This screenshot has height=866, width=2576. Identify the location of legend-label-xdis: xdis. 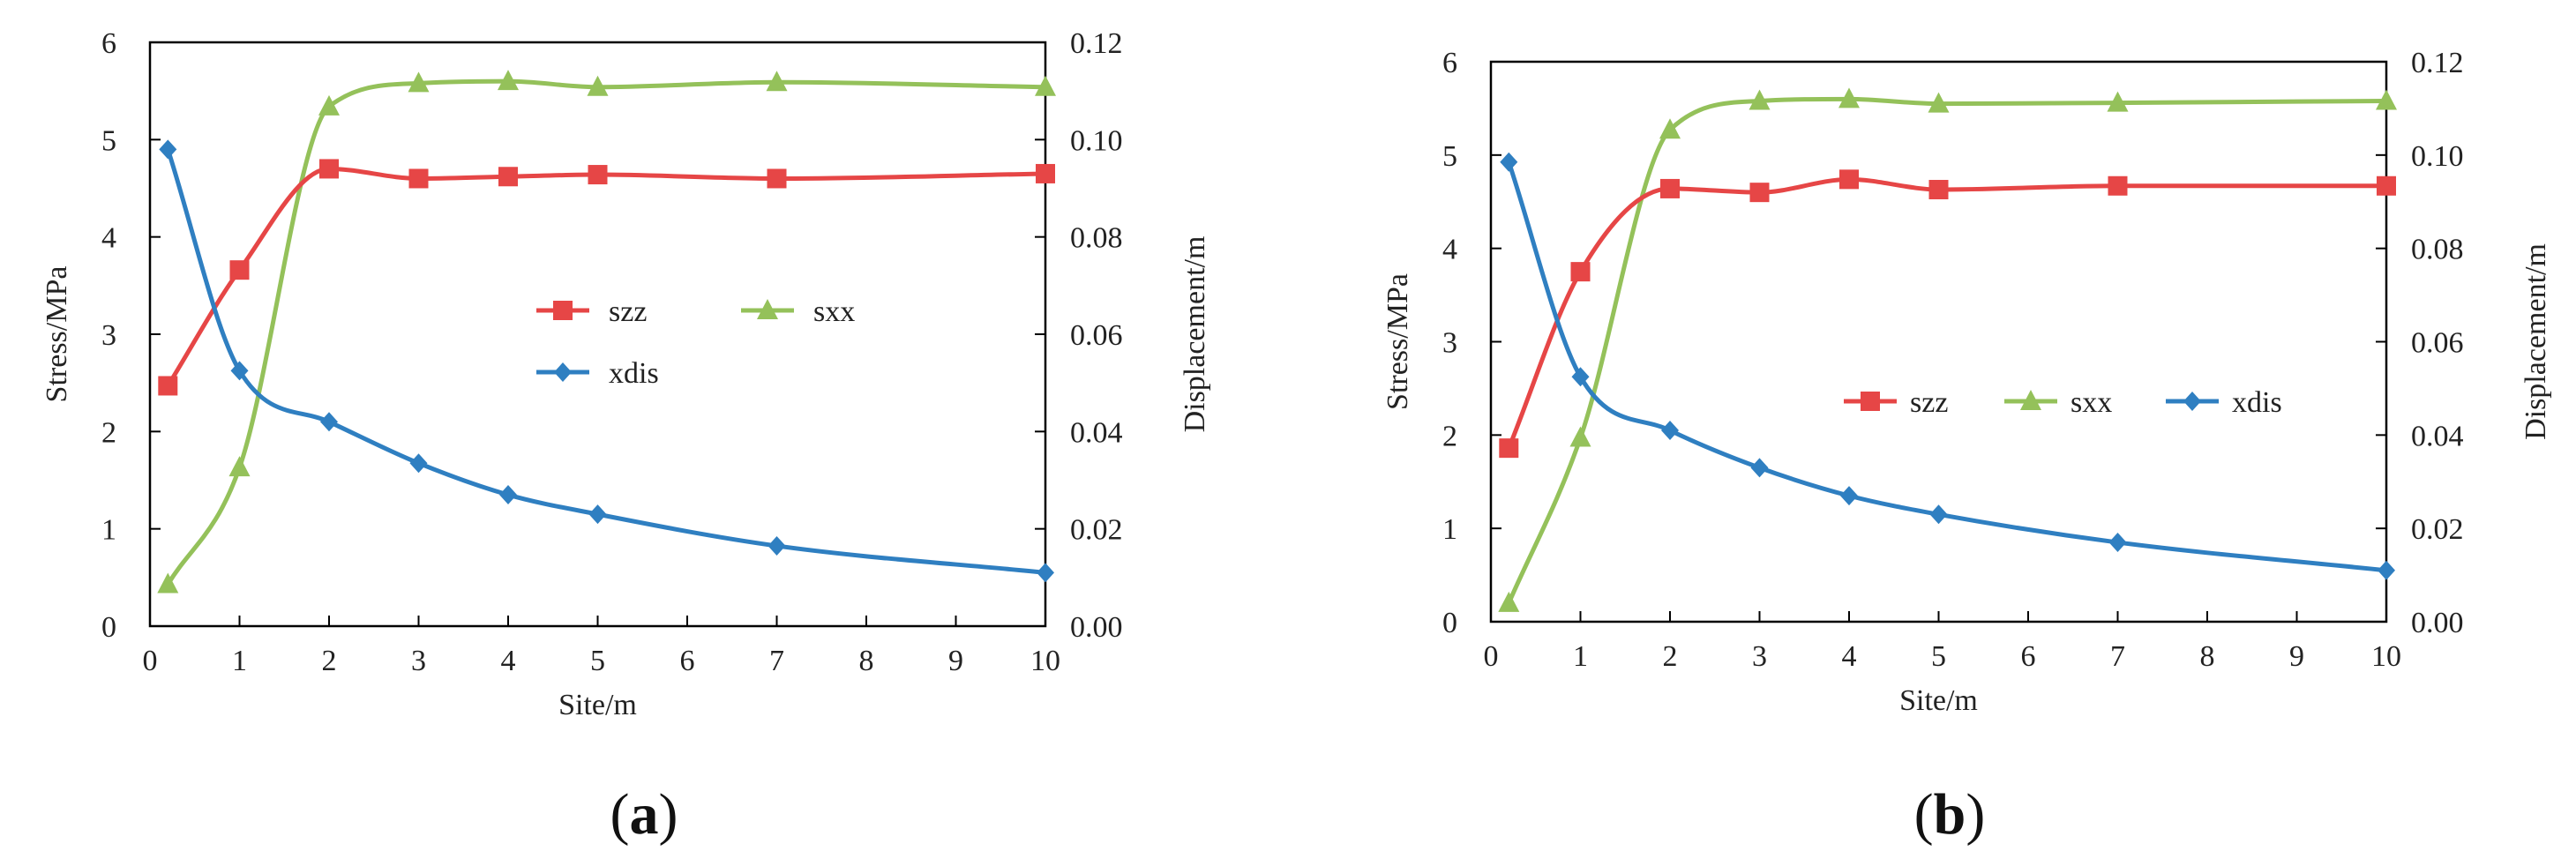
(634, 374).